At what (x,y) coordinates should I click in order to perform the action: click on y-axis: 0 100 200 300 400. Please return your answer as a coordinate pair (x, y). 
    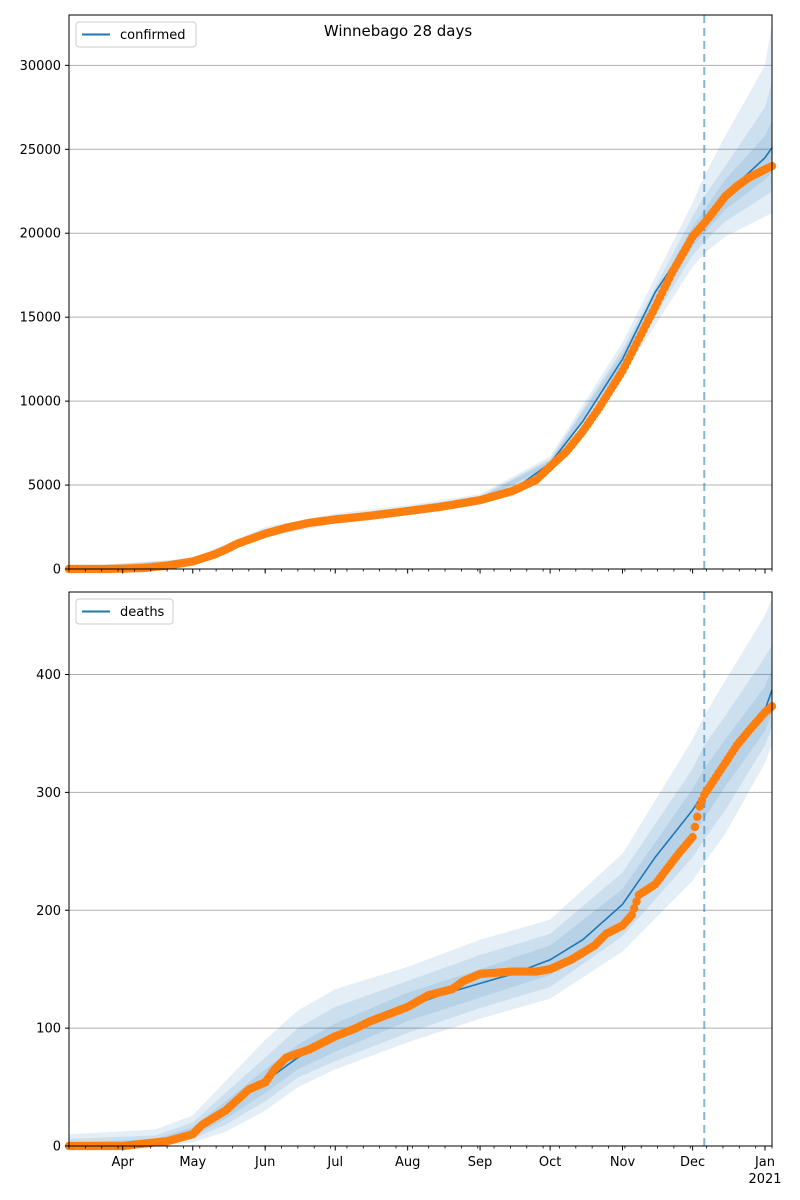
    Looking at the image, I should click on (52, 911).